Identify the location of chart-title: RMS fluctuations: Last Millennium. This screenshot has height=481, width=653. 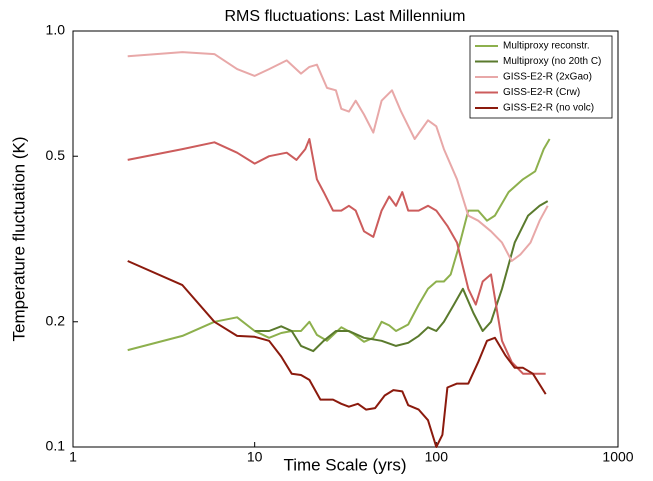
(345, 16).